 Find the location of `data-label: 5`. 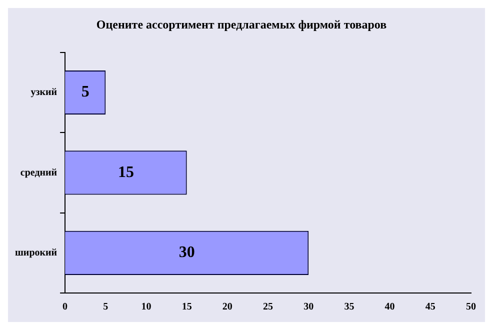

data-label: 5 is located at coordinates (85, 92).